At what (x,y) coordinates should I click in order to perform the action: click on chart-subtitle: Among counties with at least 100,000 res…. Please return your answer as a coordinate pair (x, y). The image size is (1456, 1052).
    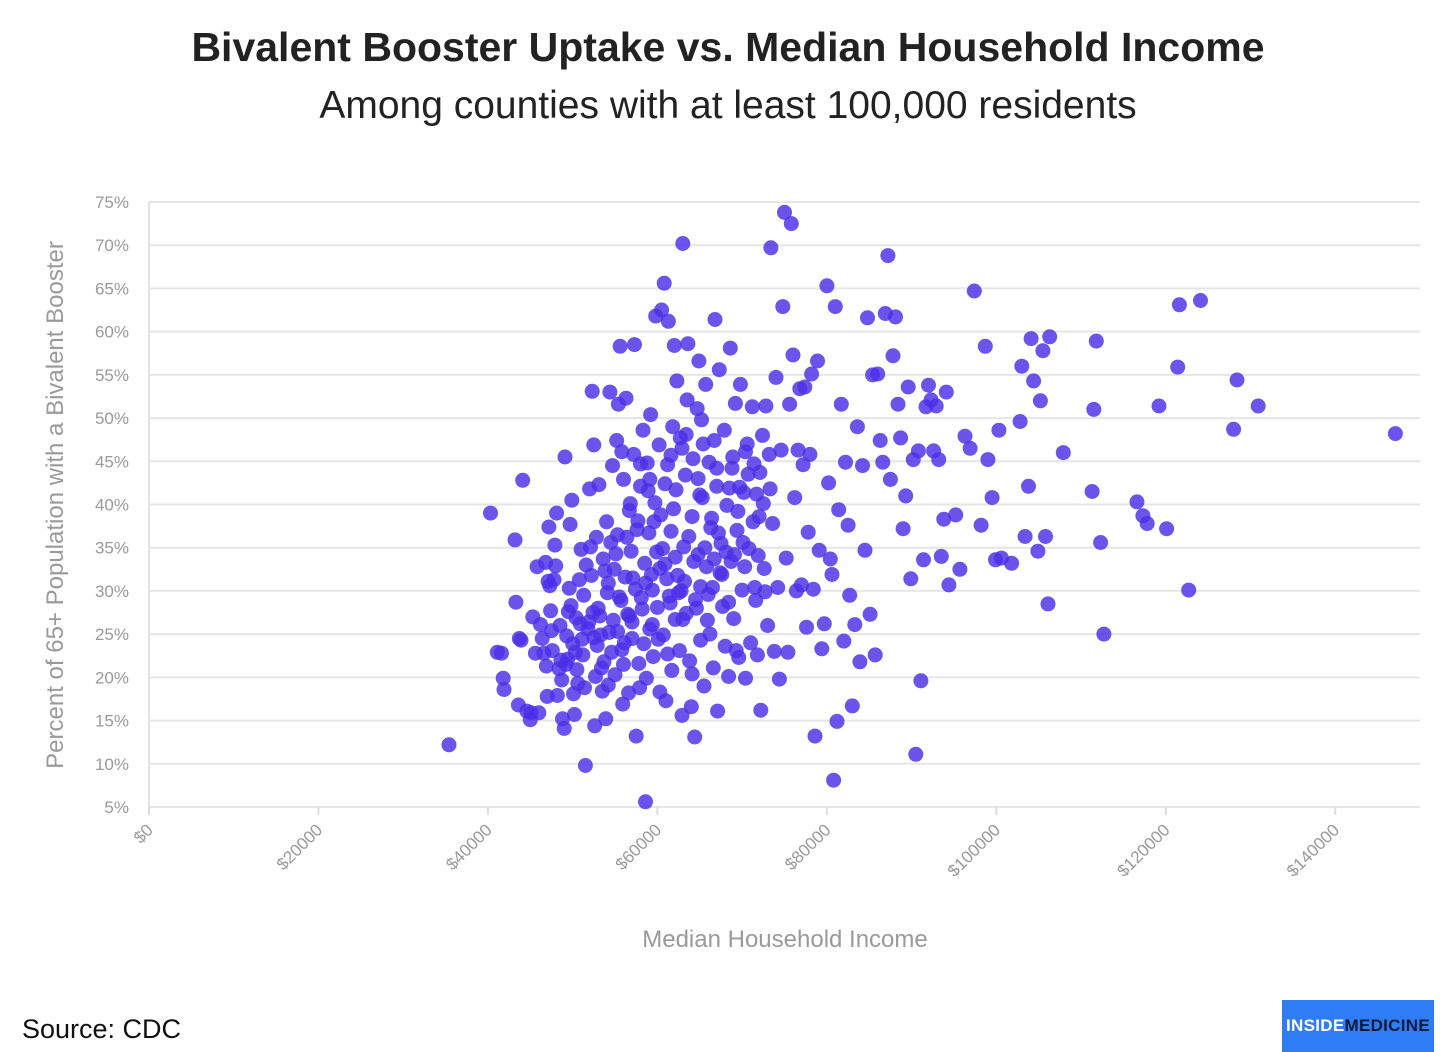
    Looking at the image, I should click on (728, 105).